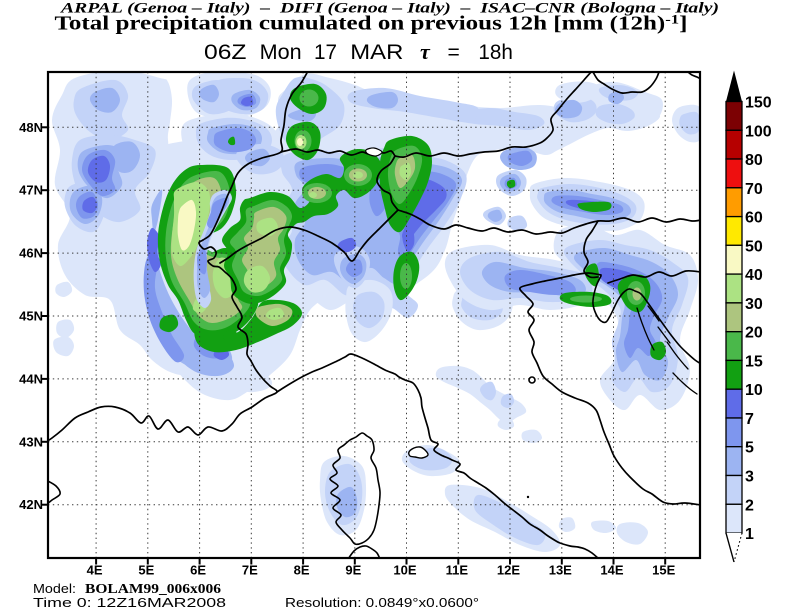  Describe the element at coordinates (749, 448) in the screenshot. I see `svg-text: 5` at that location.